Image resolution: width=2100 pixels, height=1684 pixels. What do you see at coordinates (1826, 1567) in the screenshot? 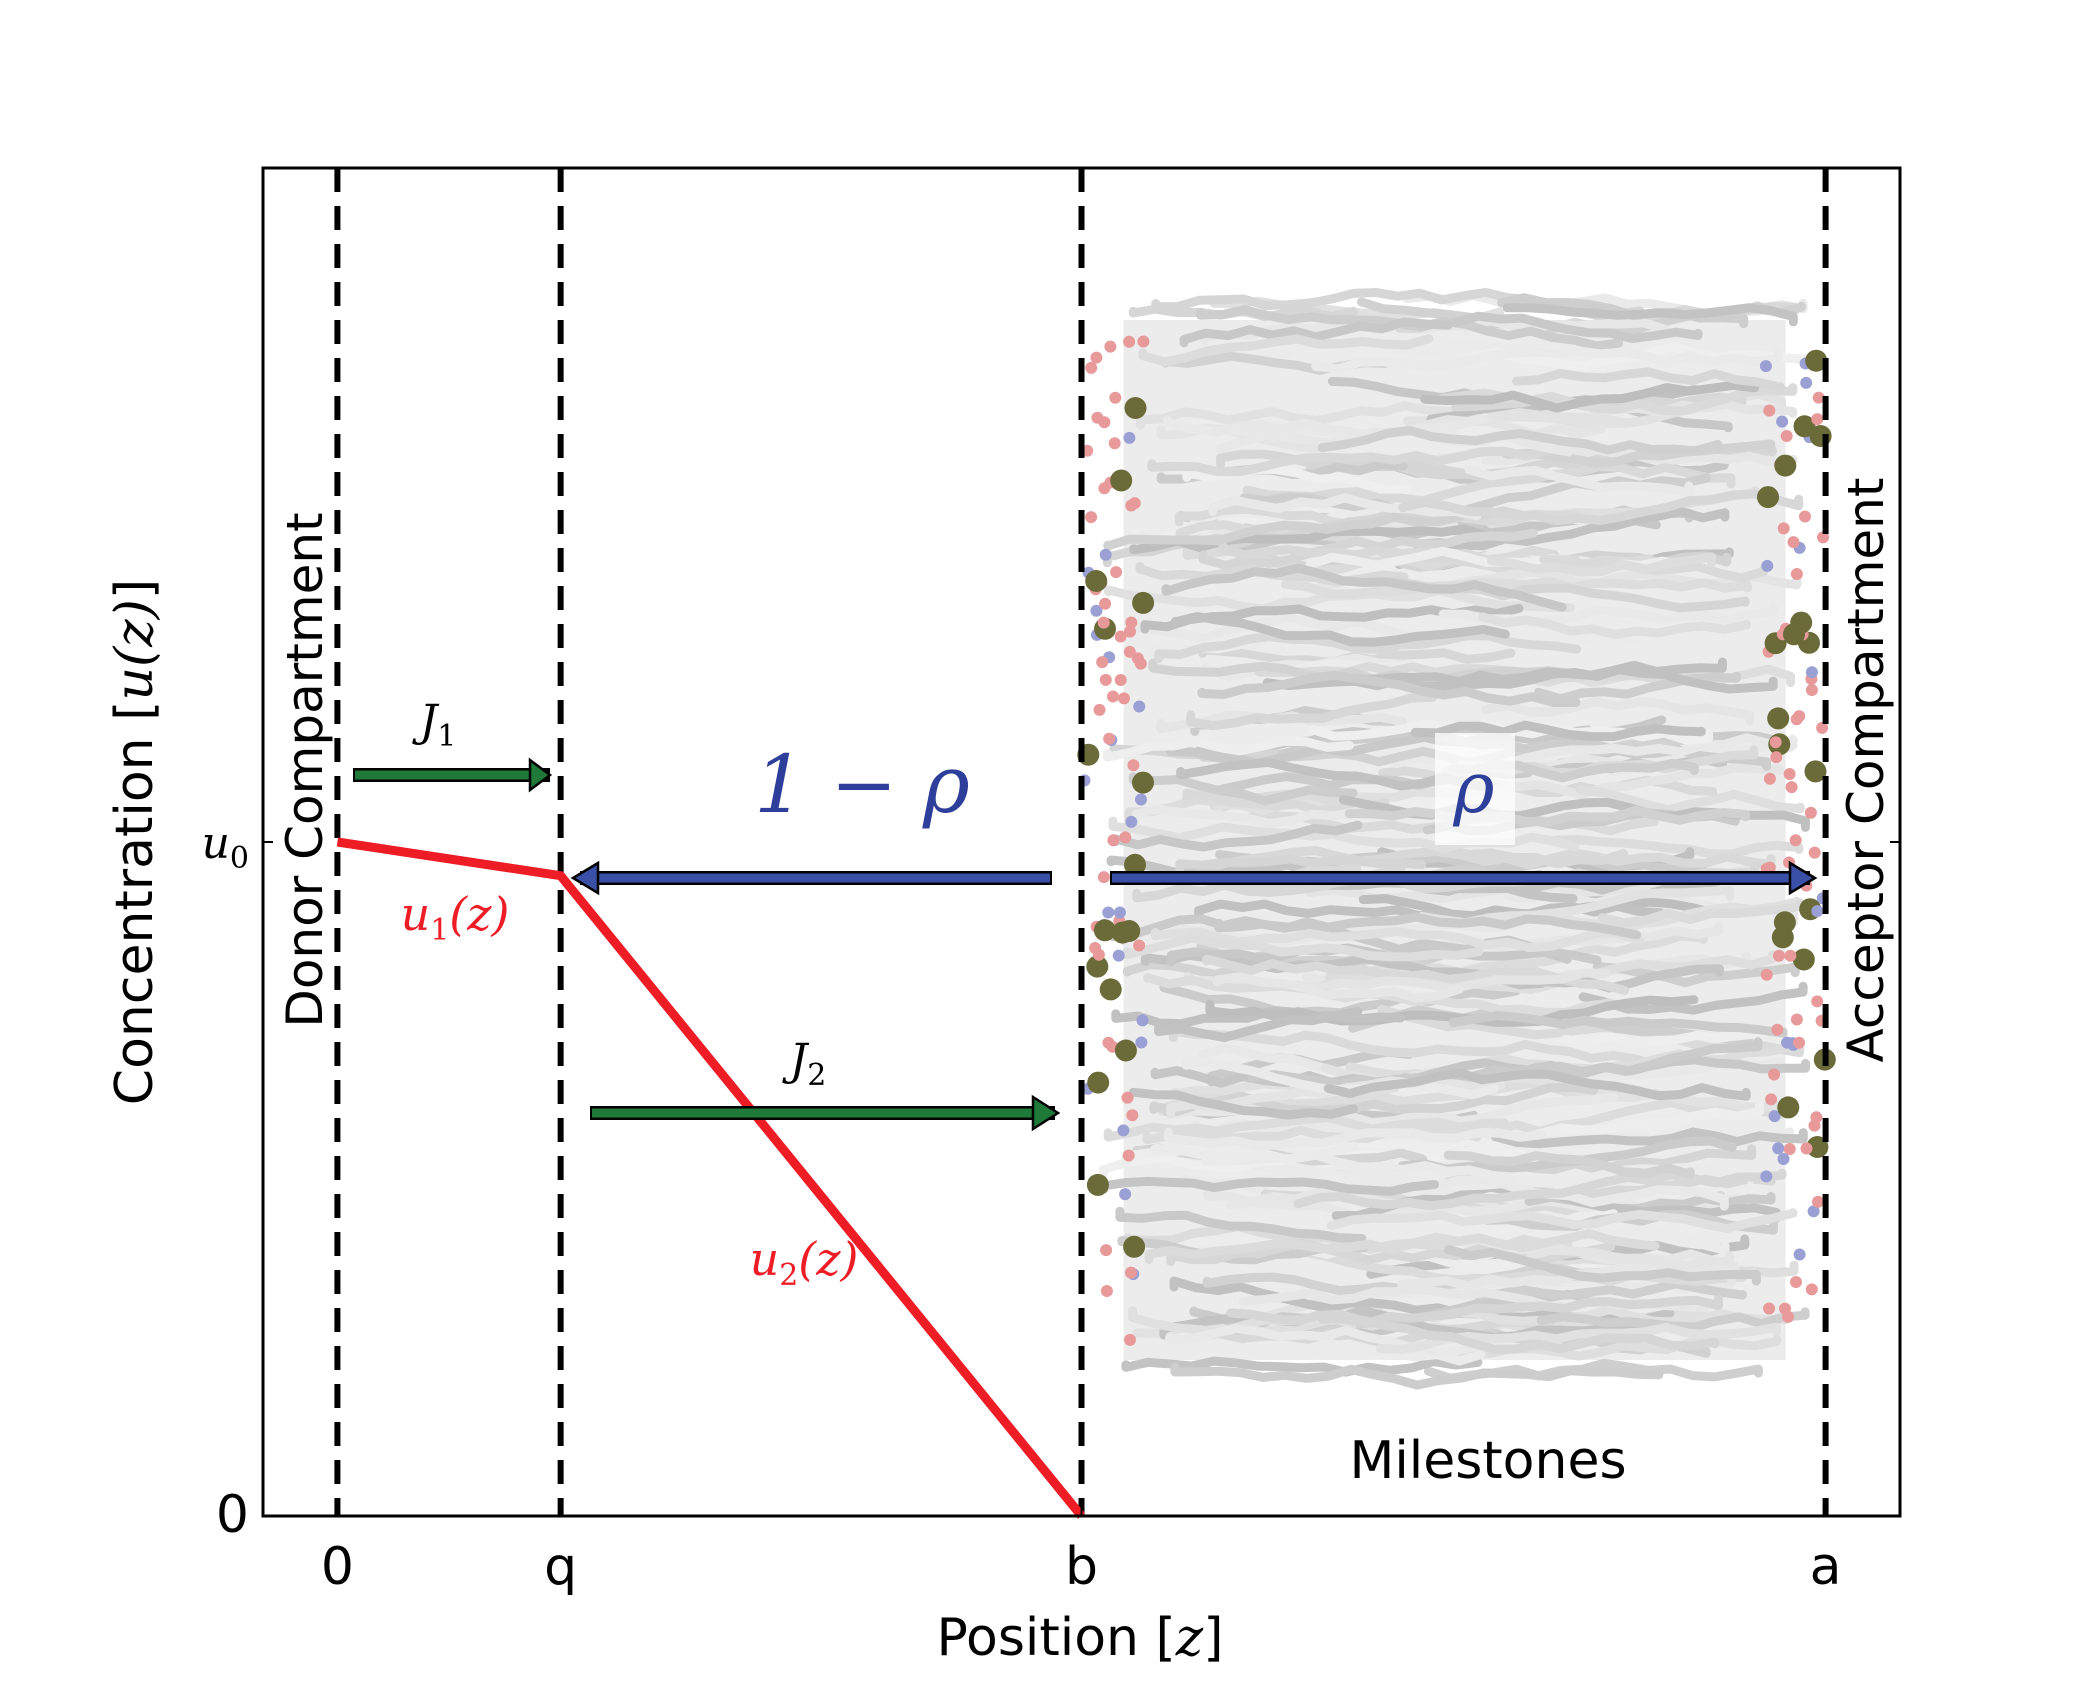
I see `x-tick-label: a` at bounding box center [1826, 1567].